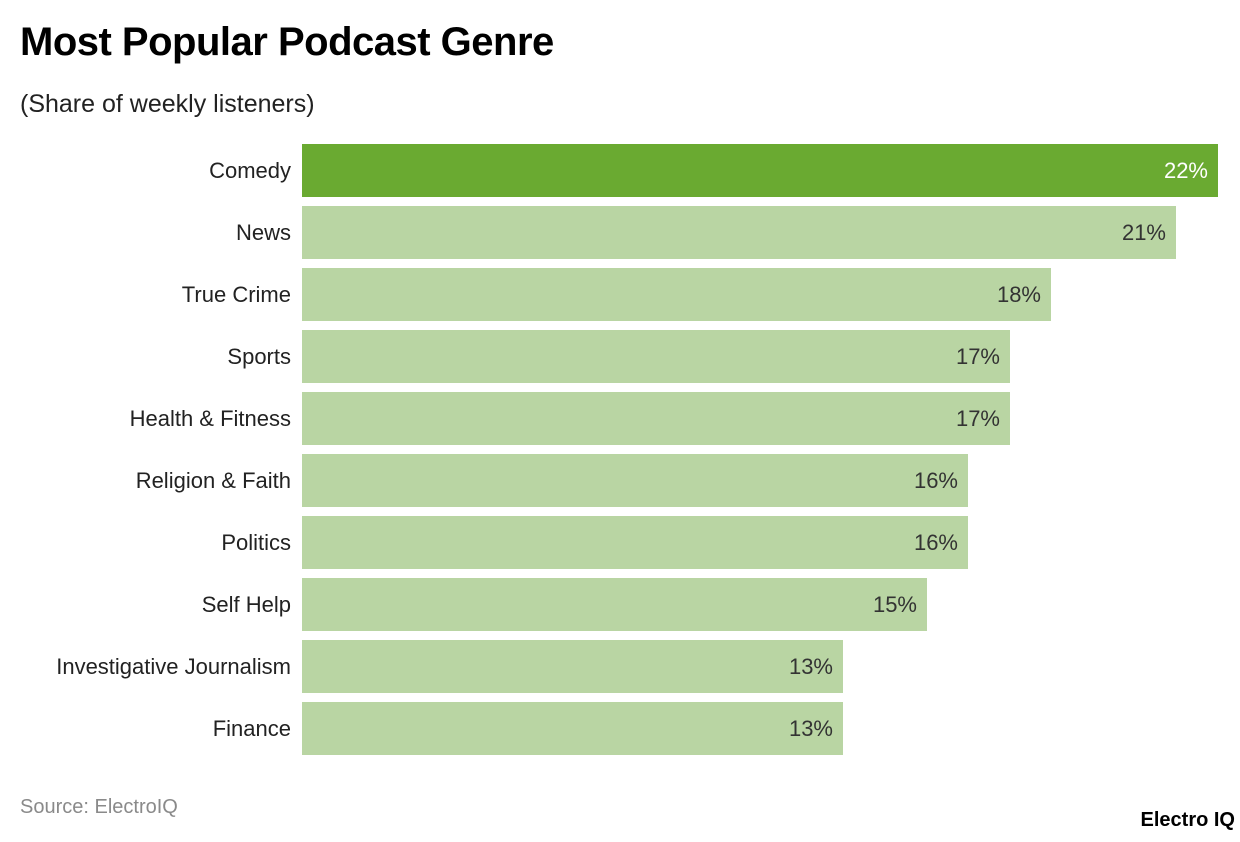 Image resolution: width=1240 pixels, height=842 pixels. What do you see at coordinates (167, 104) in the screenshot?
I see `chart-subtitle: (Share of weekly listeners)` at bounding box center [167, 104].